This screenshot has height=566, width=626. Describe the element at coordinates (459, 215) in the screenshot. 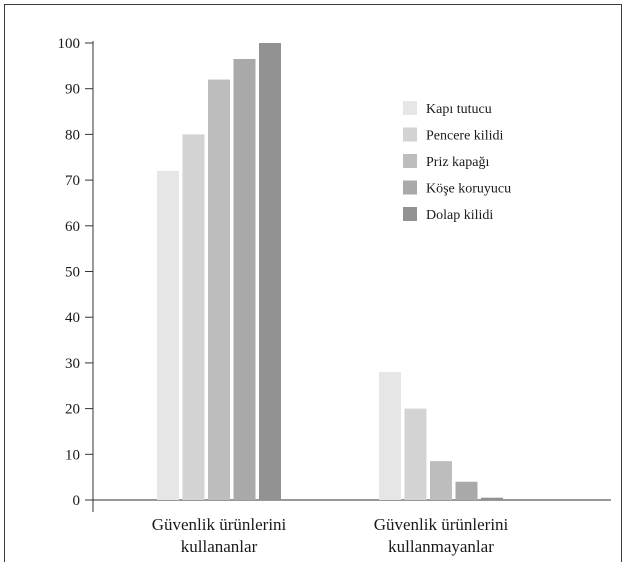

I see `legend-label: Dolap kilidi` at that location.